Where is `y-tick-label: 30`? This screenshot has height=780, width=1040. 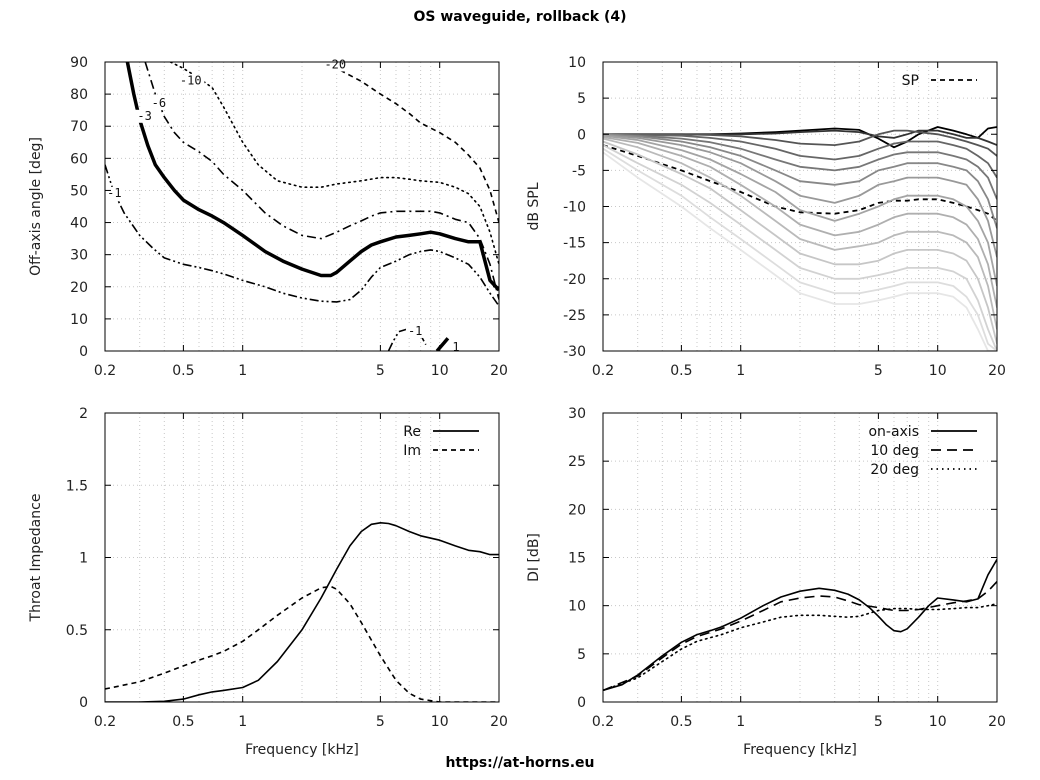 y-tick-label: 30 is located at coordinates (79, 256).